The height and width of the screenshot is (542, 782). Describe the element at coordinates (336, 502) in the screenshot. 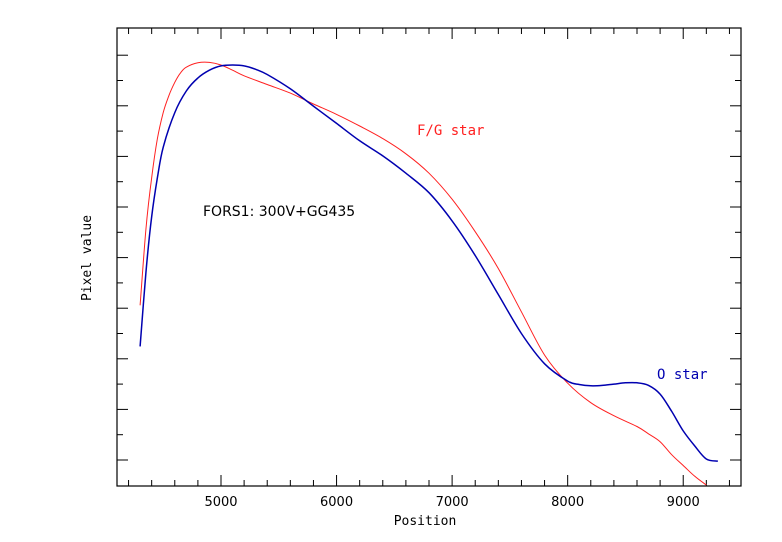

I see `x-tick-label: 6000` at that location.